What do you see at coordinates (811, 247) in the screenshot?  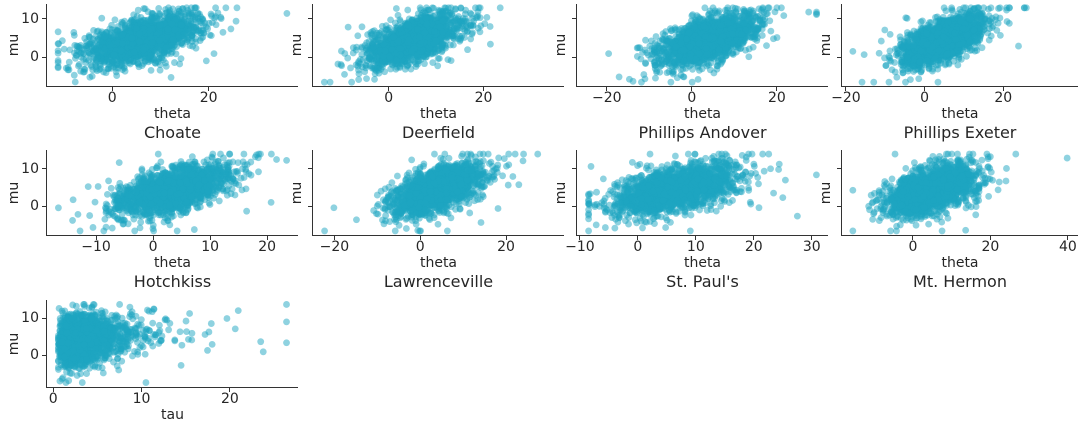 I see `x-tick-label: 30` at bounding box center [811, 247].